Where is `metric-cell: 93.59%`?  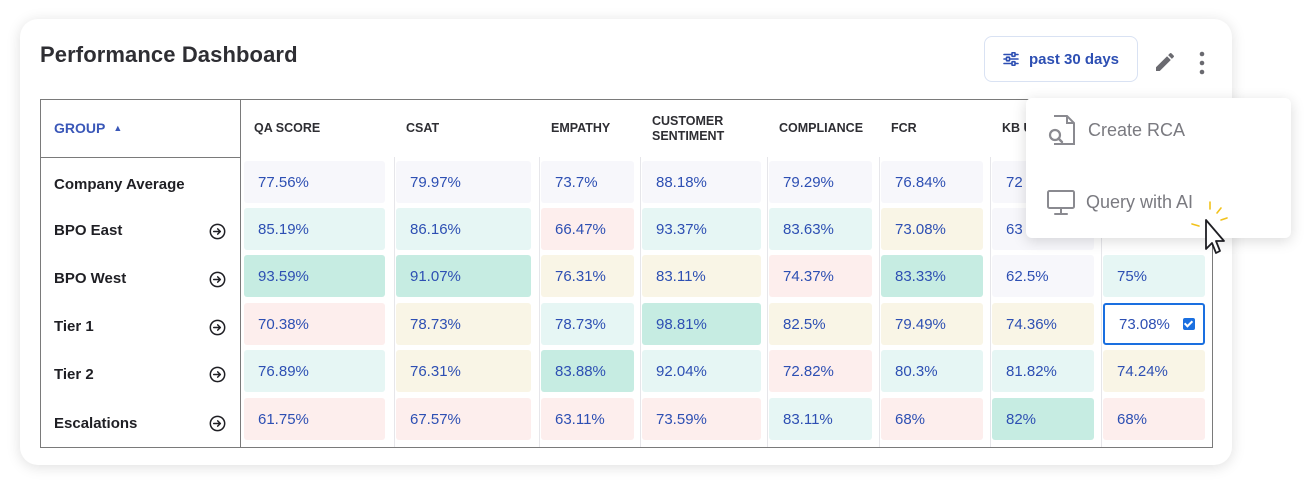 metric-cell: 93.59% is located at coordinates (314, 276).